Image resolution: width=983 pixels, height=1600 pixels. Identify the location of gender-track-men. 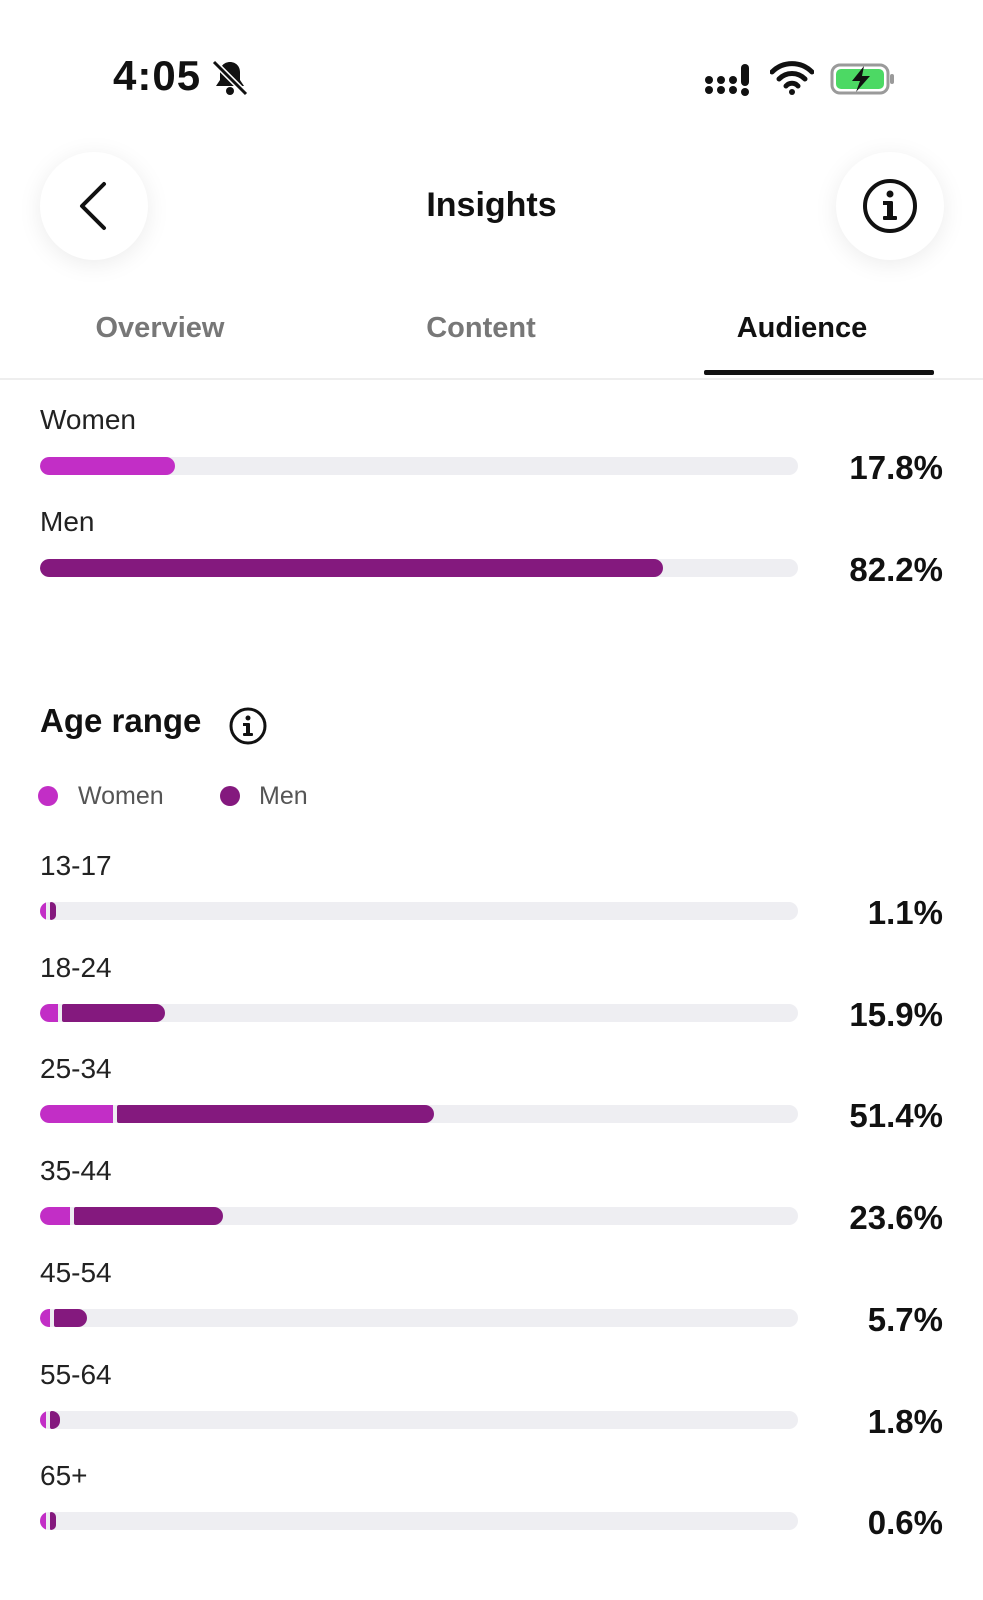
(419, 568).